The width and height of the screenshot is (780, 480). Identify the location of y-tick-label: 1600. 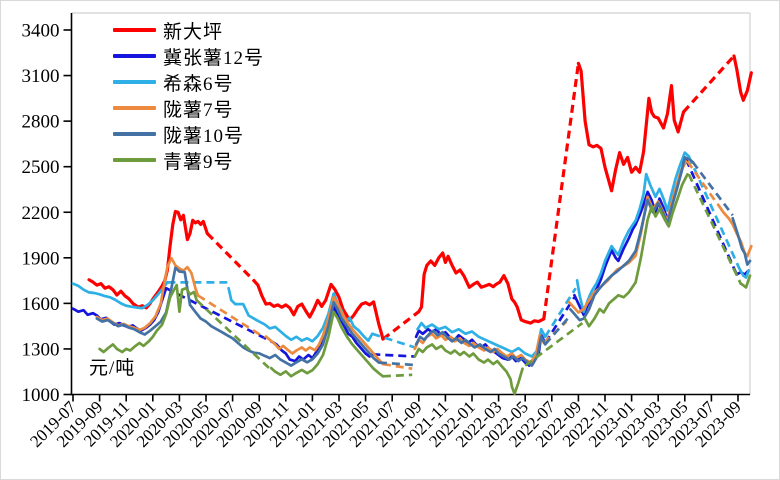
(41, 304).